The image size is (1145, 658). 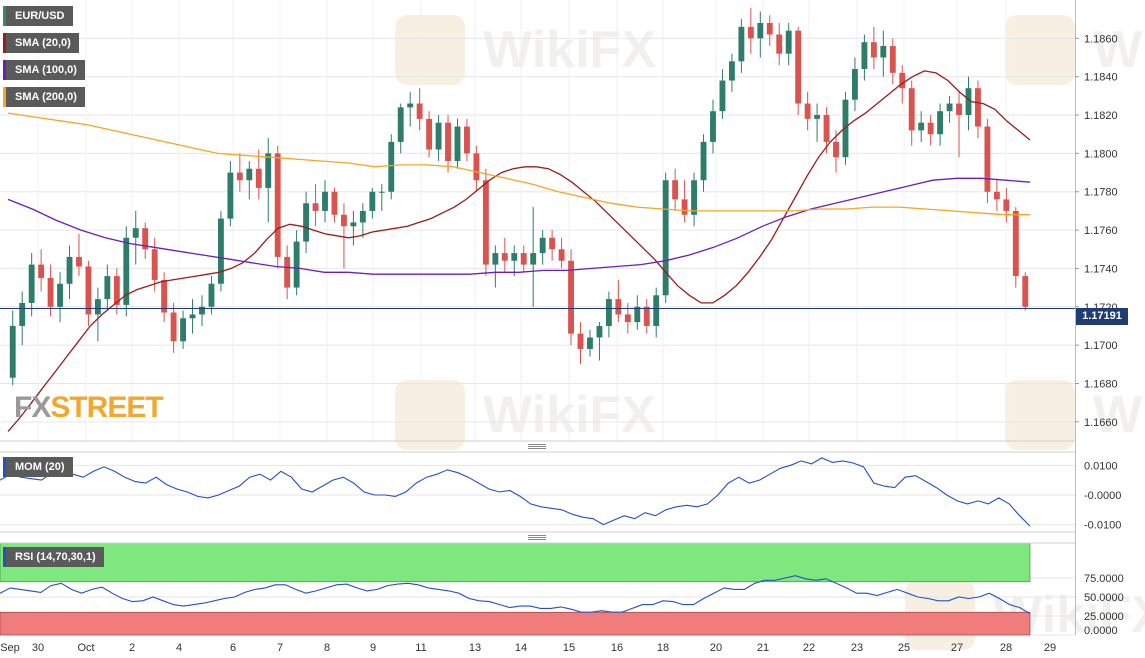 I want to click on price-tick-label: 1.1760, so click(x=1101, y=231).